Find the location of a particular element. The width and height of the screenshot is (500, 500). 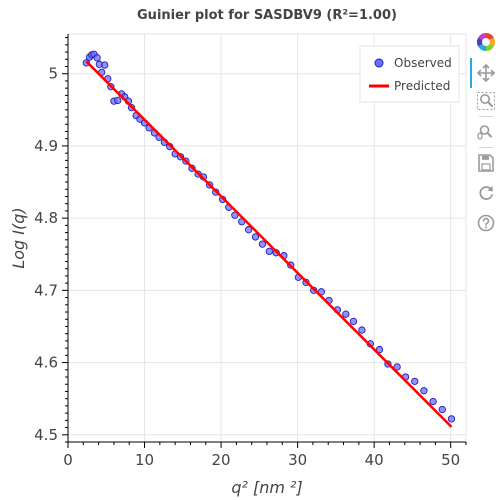

legend-observed-marker is located at coordinates (379, 63).